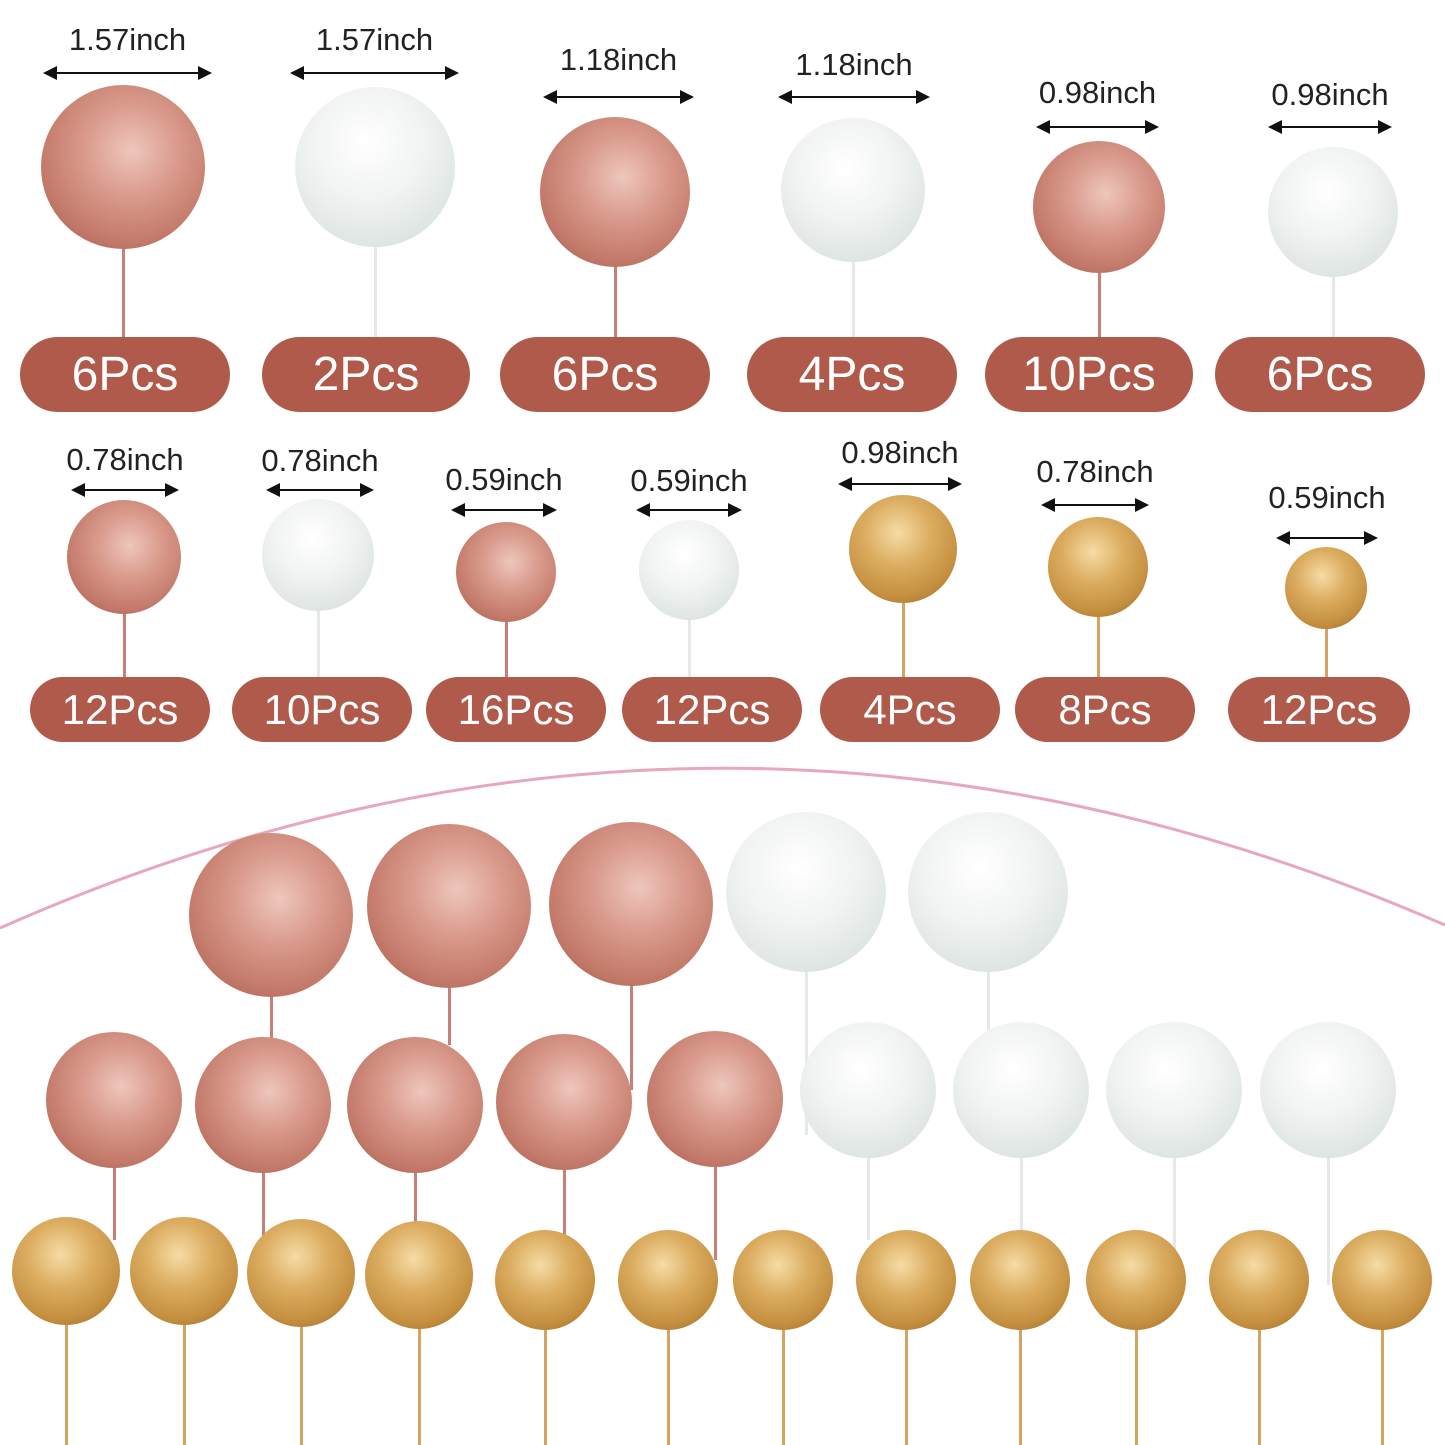 The image size is (1445, 1445). What do you see at coordinates (516, 709) in the screenshot?
I see `count-badge: 16Pcs` at bounding box center [516, 709].